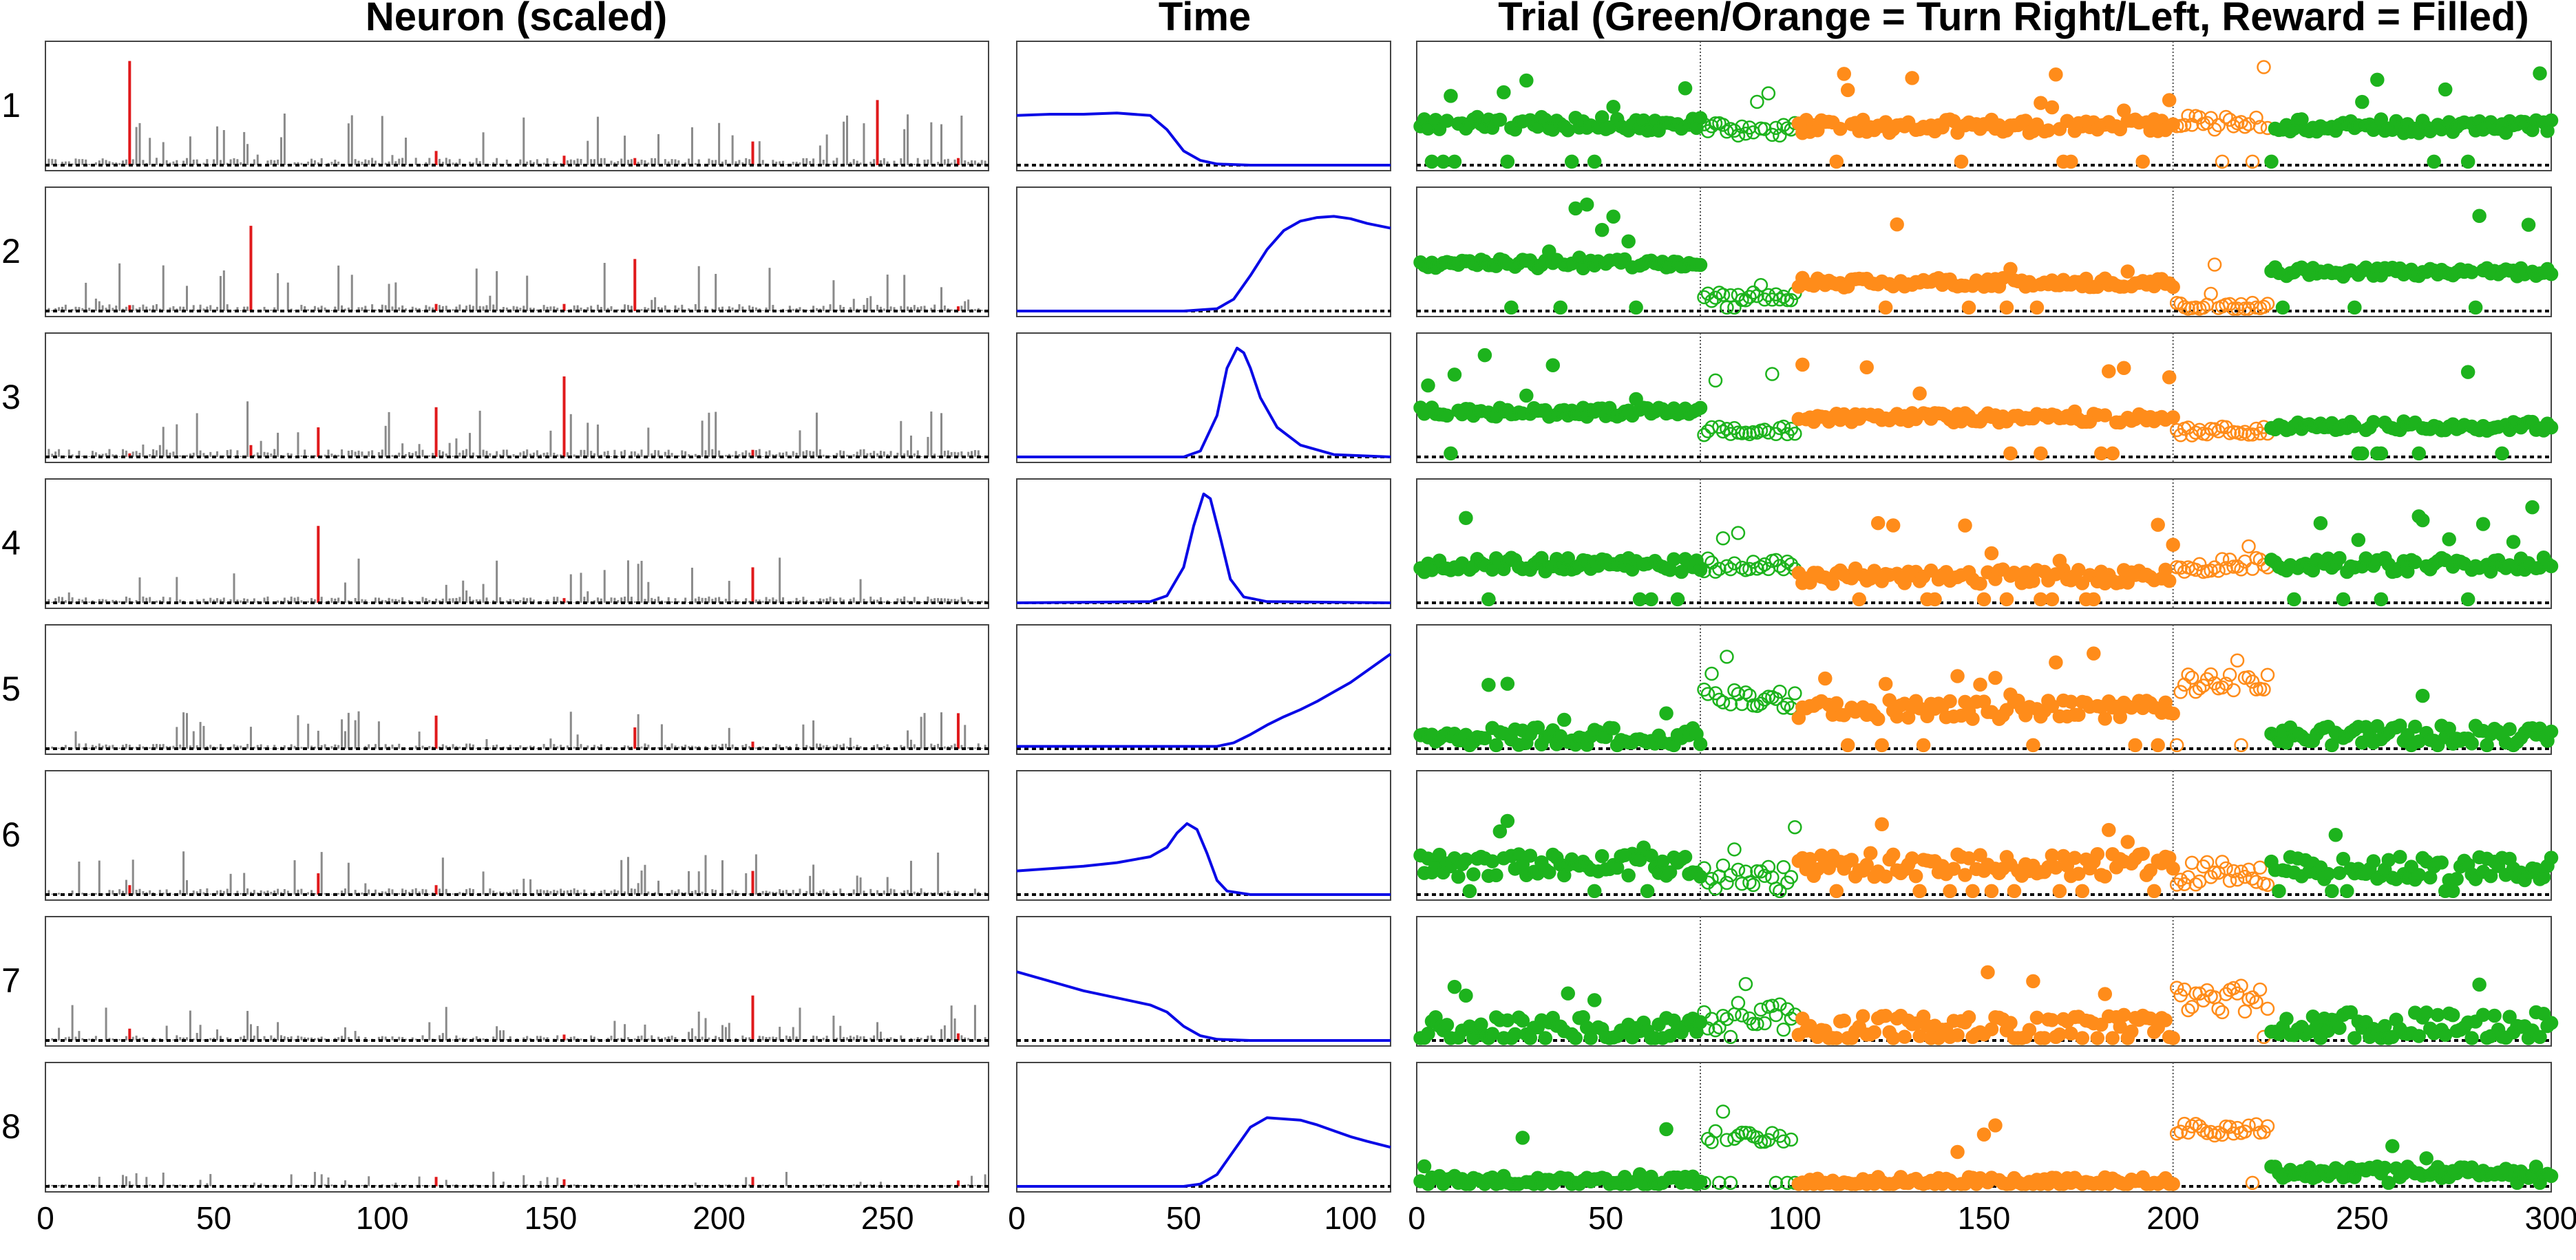 The height and width of the screenshot is (1260, 2576). I want to click on x-tick-label: 100, so click(1796, 1218).